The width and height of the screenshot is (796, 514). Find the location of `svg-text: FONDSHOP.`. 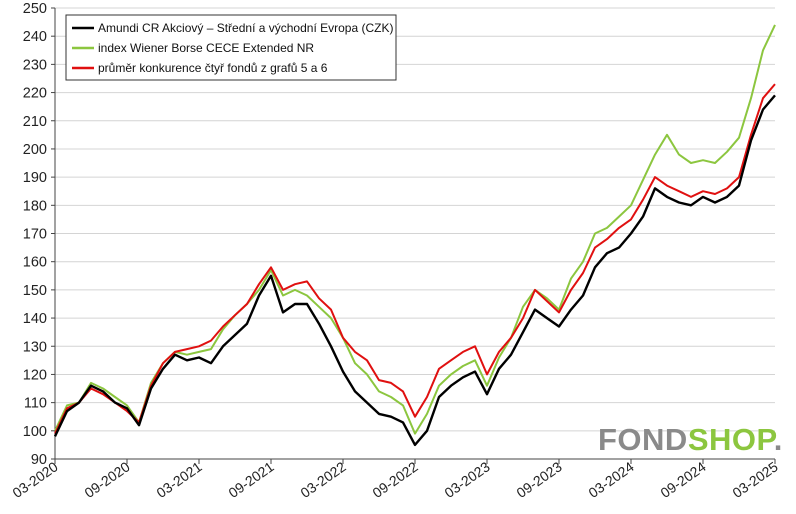

svg-text: FONDSHOP. is located at coordinates (690, 439).